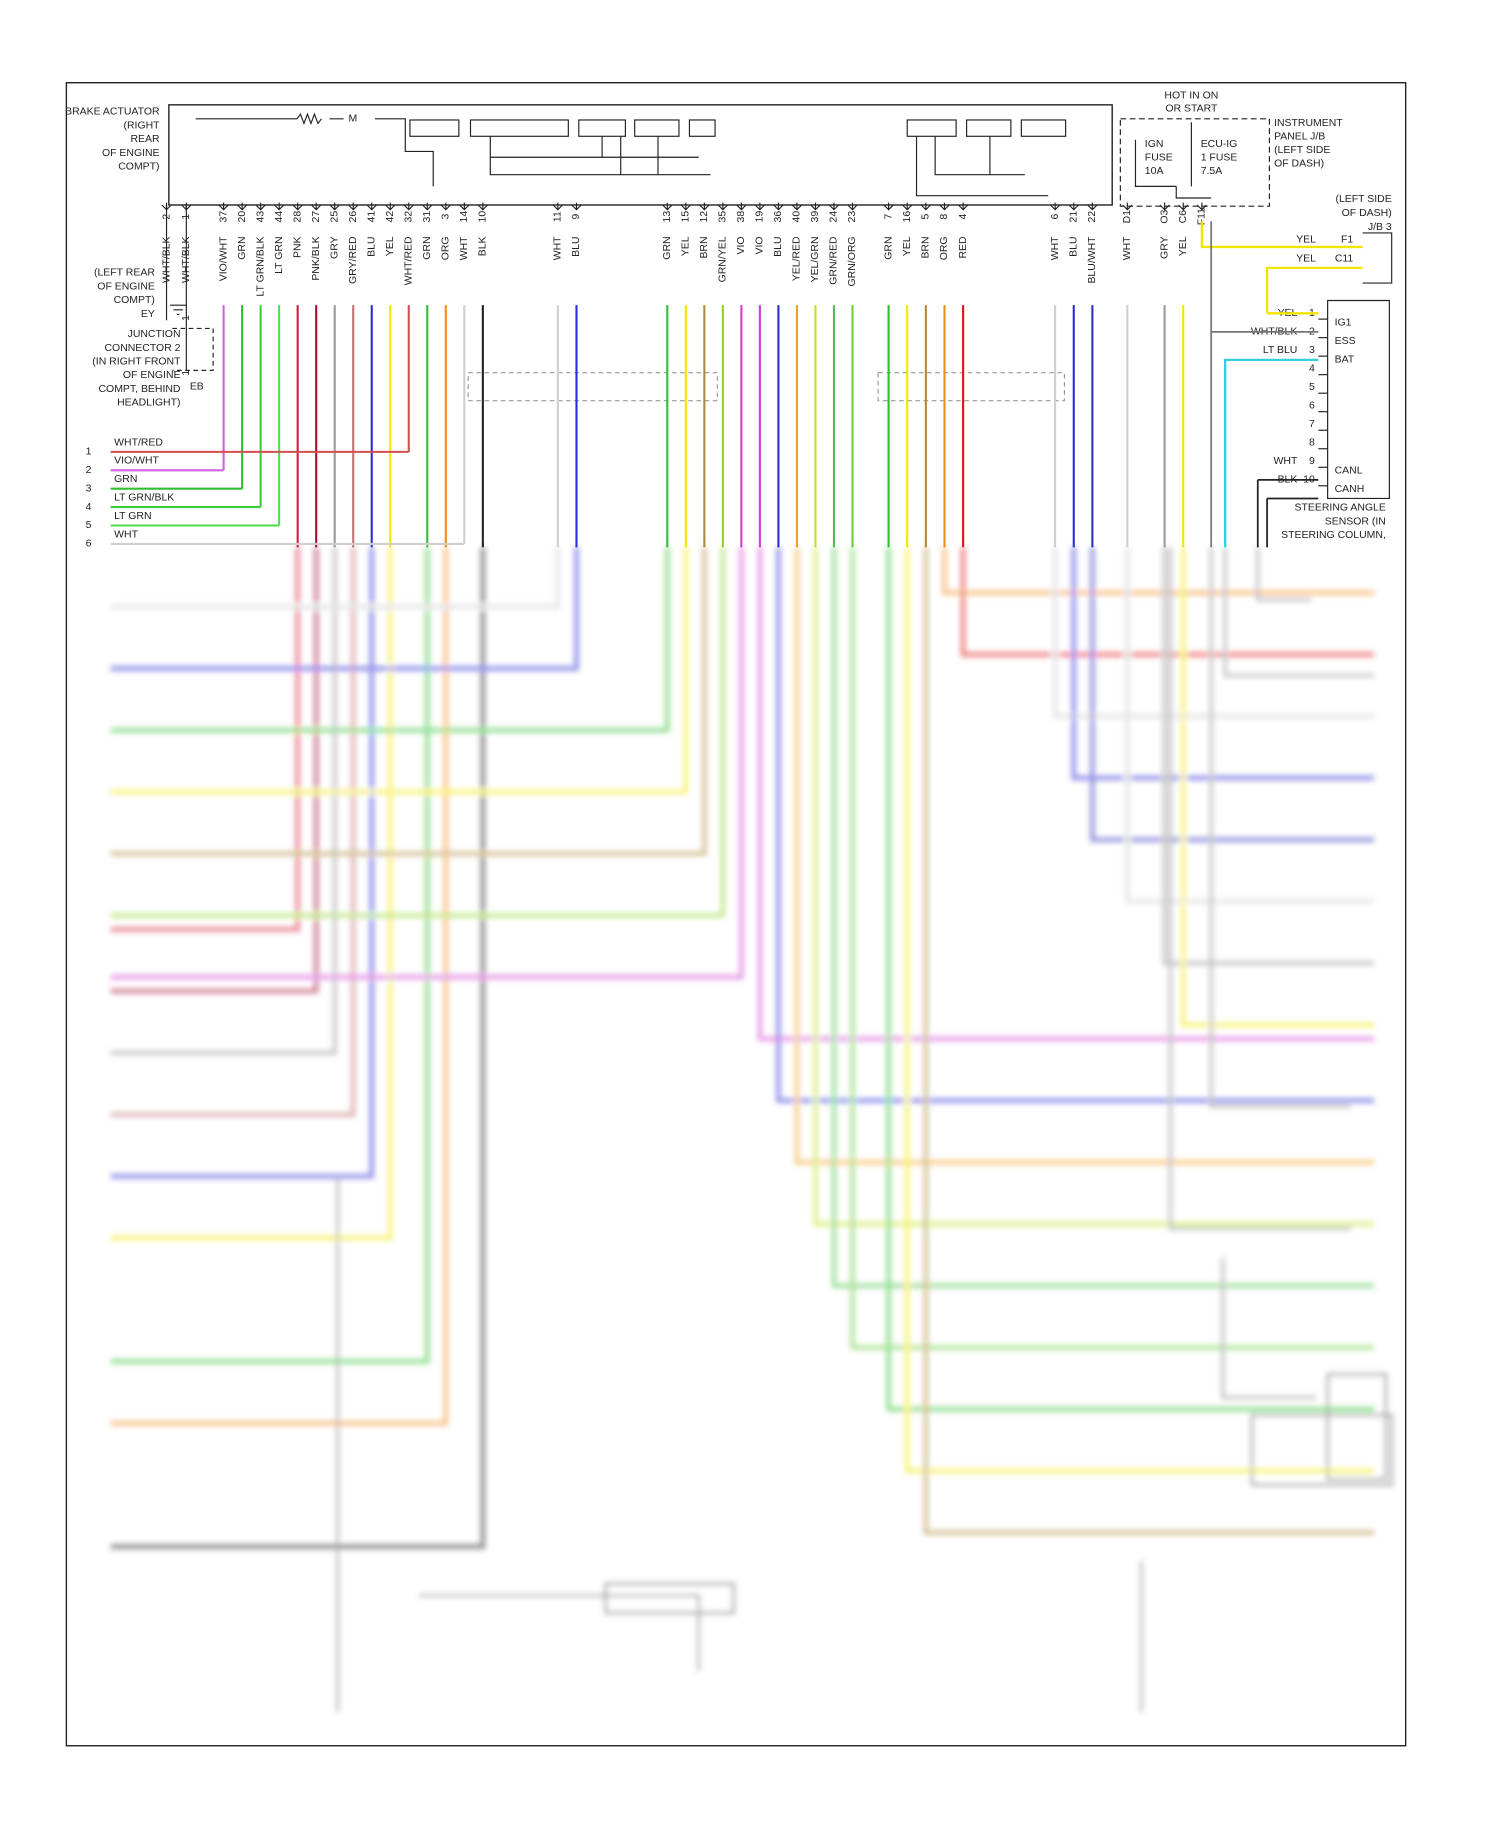 Image resolution: width=1500 pixels, height=1828 pixels. I want to click on component-label: COMPT), so click(134, 300).